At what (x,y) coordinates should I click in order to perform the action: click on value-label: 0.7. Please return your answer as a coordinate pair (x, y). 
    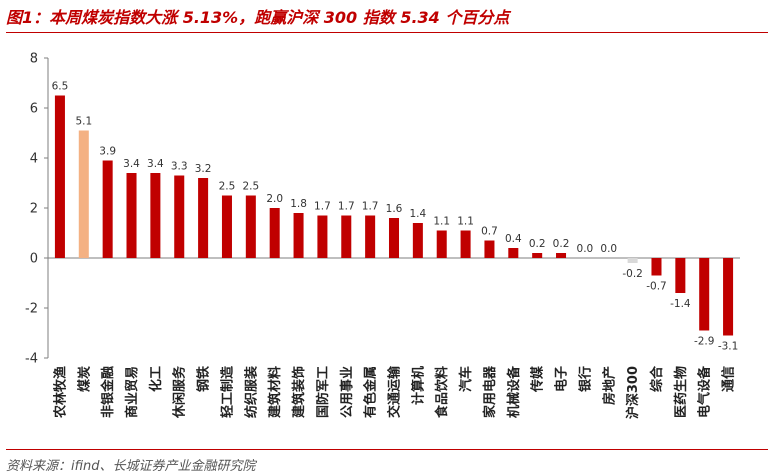
    Looking at the image, I should click on (489, 232).